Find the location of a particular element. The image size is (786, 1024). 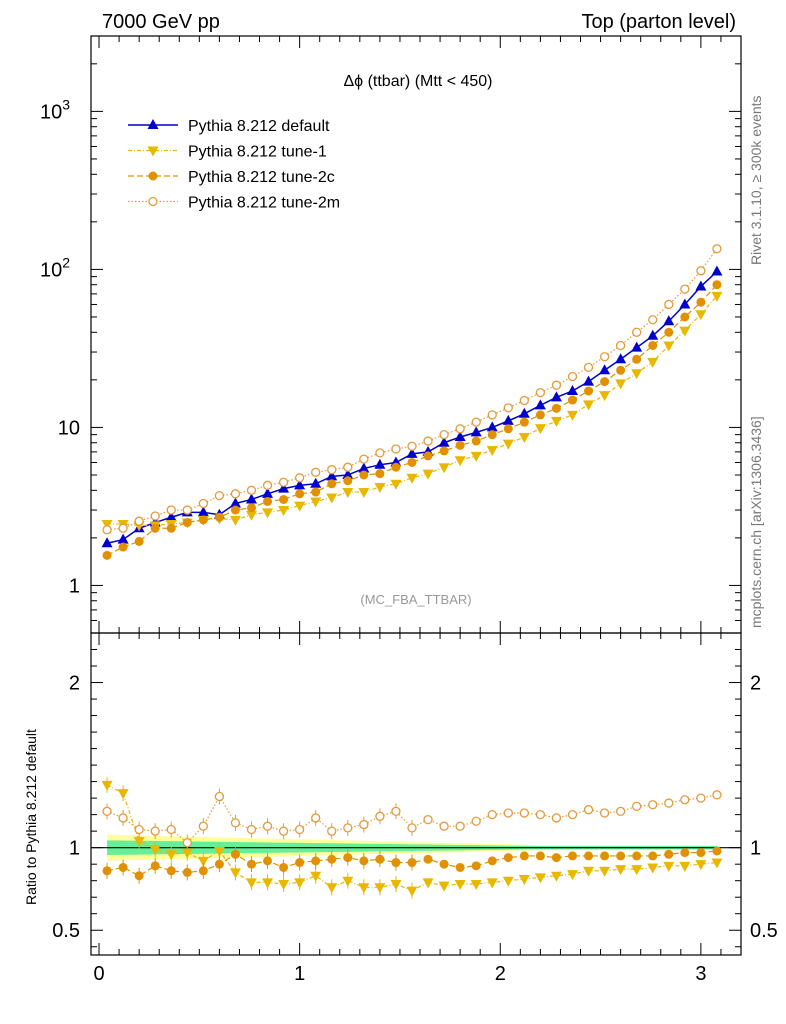

side-mcplots-label: mcplots.cern.ch [arXiv:1306.3436] is located at coordinates (756, 522).